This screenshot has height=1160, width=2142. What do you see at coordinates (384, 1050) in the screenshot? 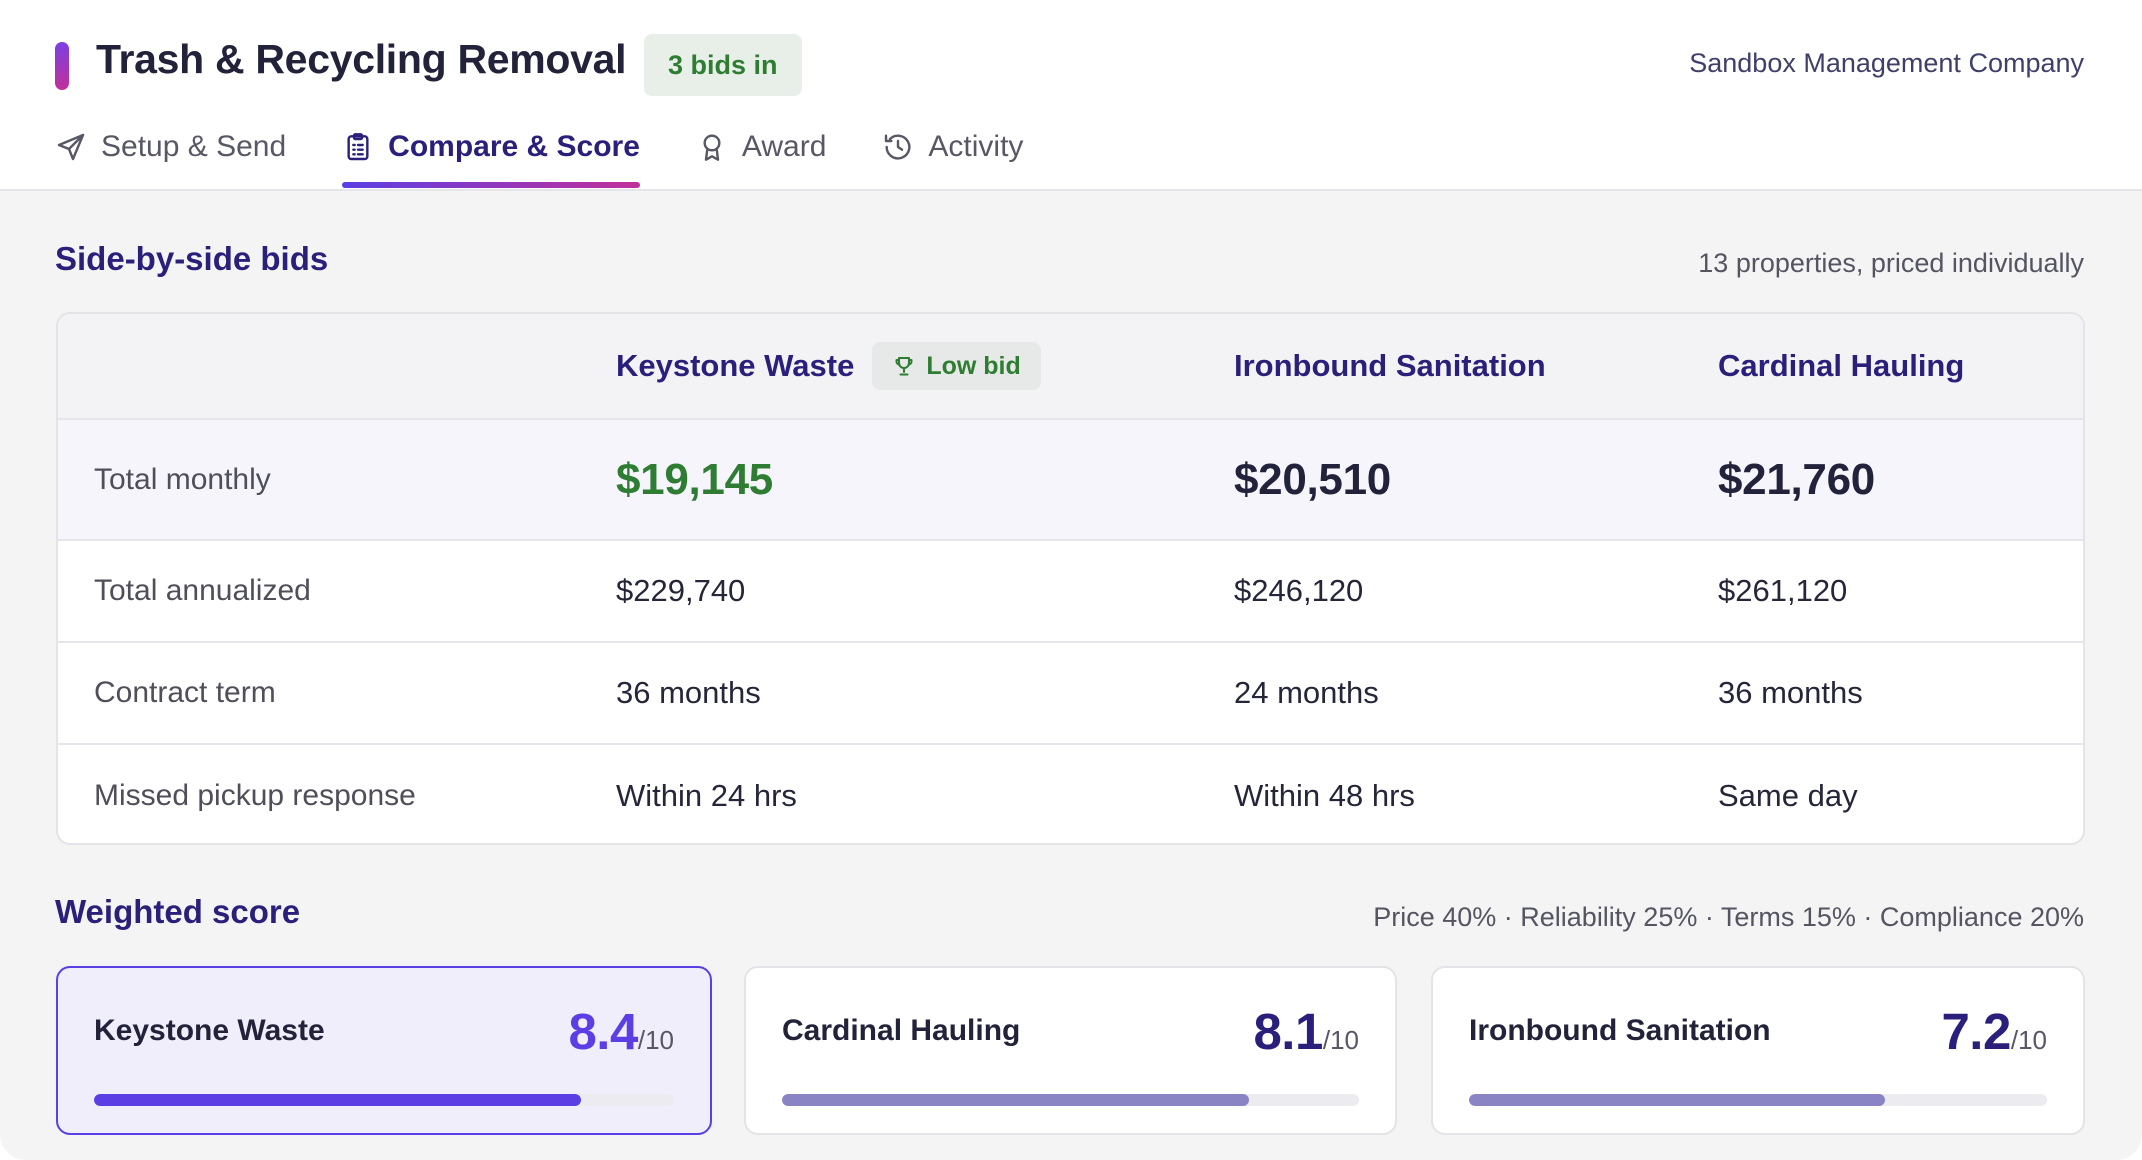
I see `score-card-keystone: Keystone Waste 8.4/10` at bounding box center [384, 1050].